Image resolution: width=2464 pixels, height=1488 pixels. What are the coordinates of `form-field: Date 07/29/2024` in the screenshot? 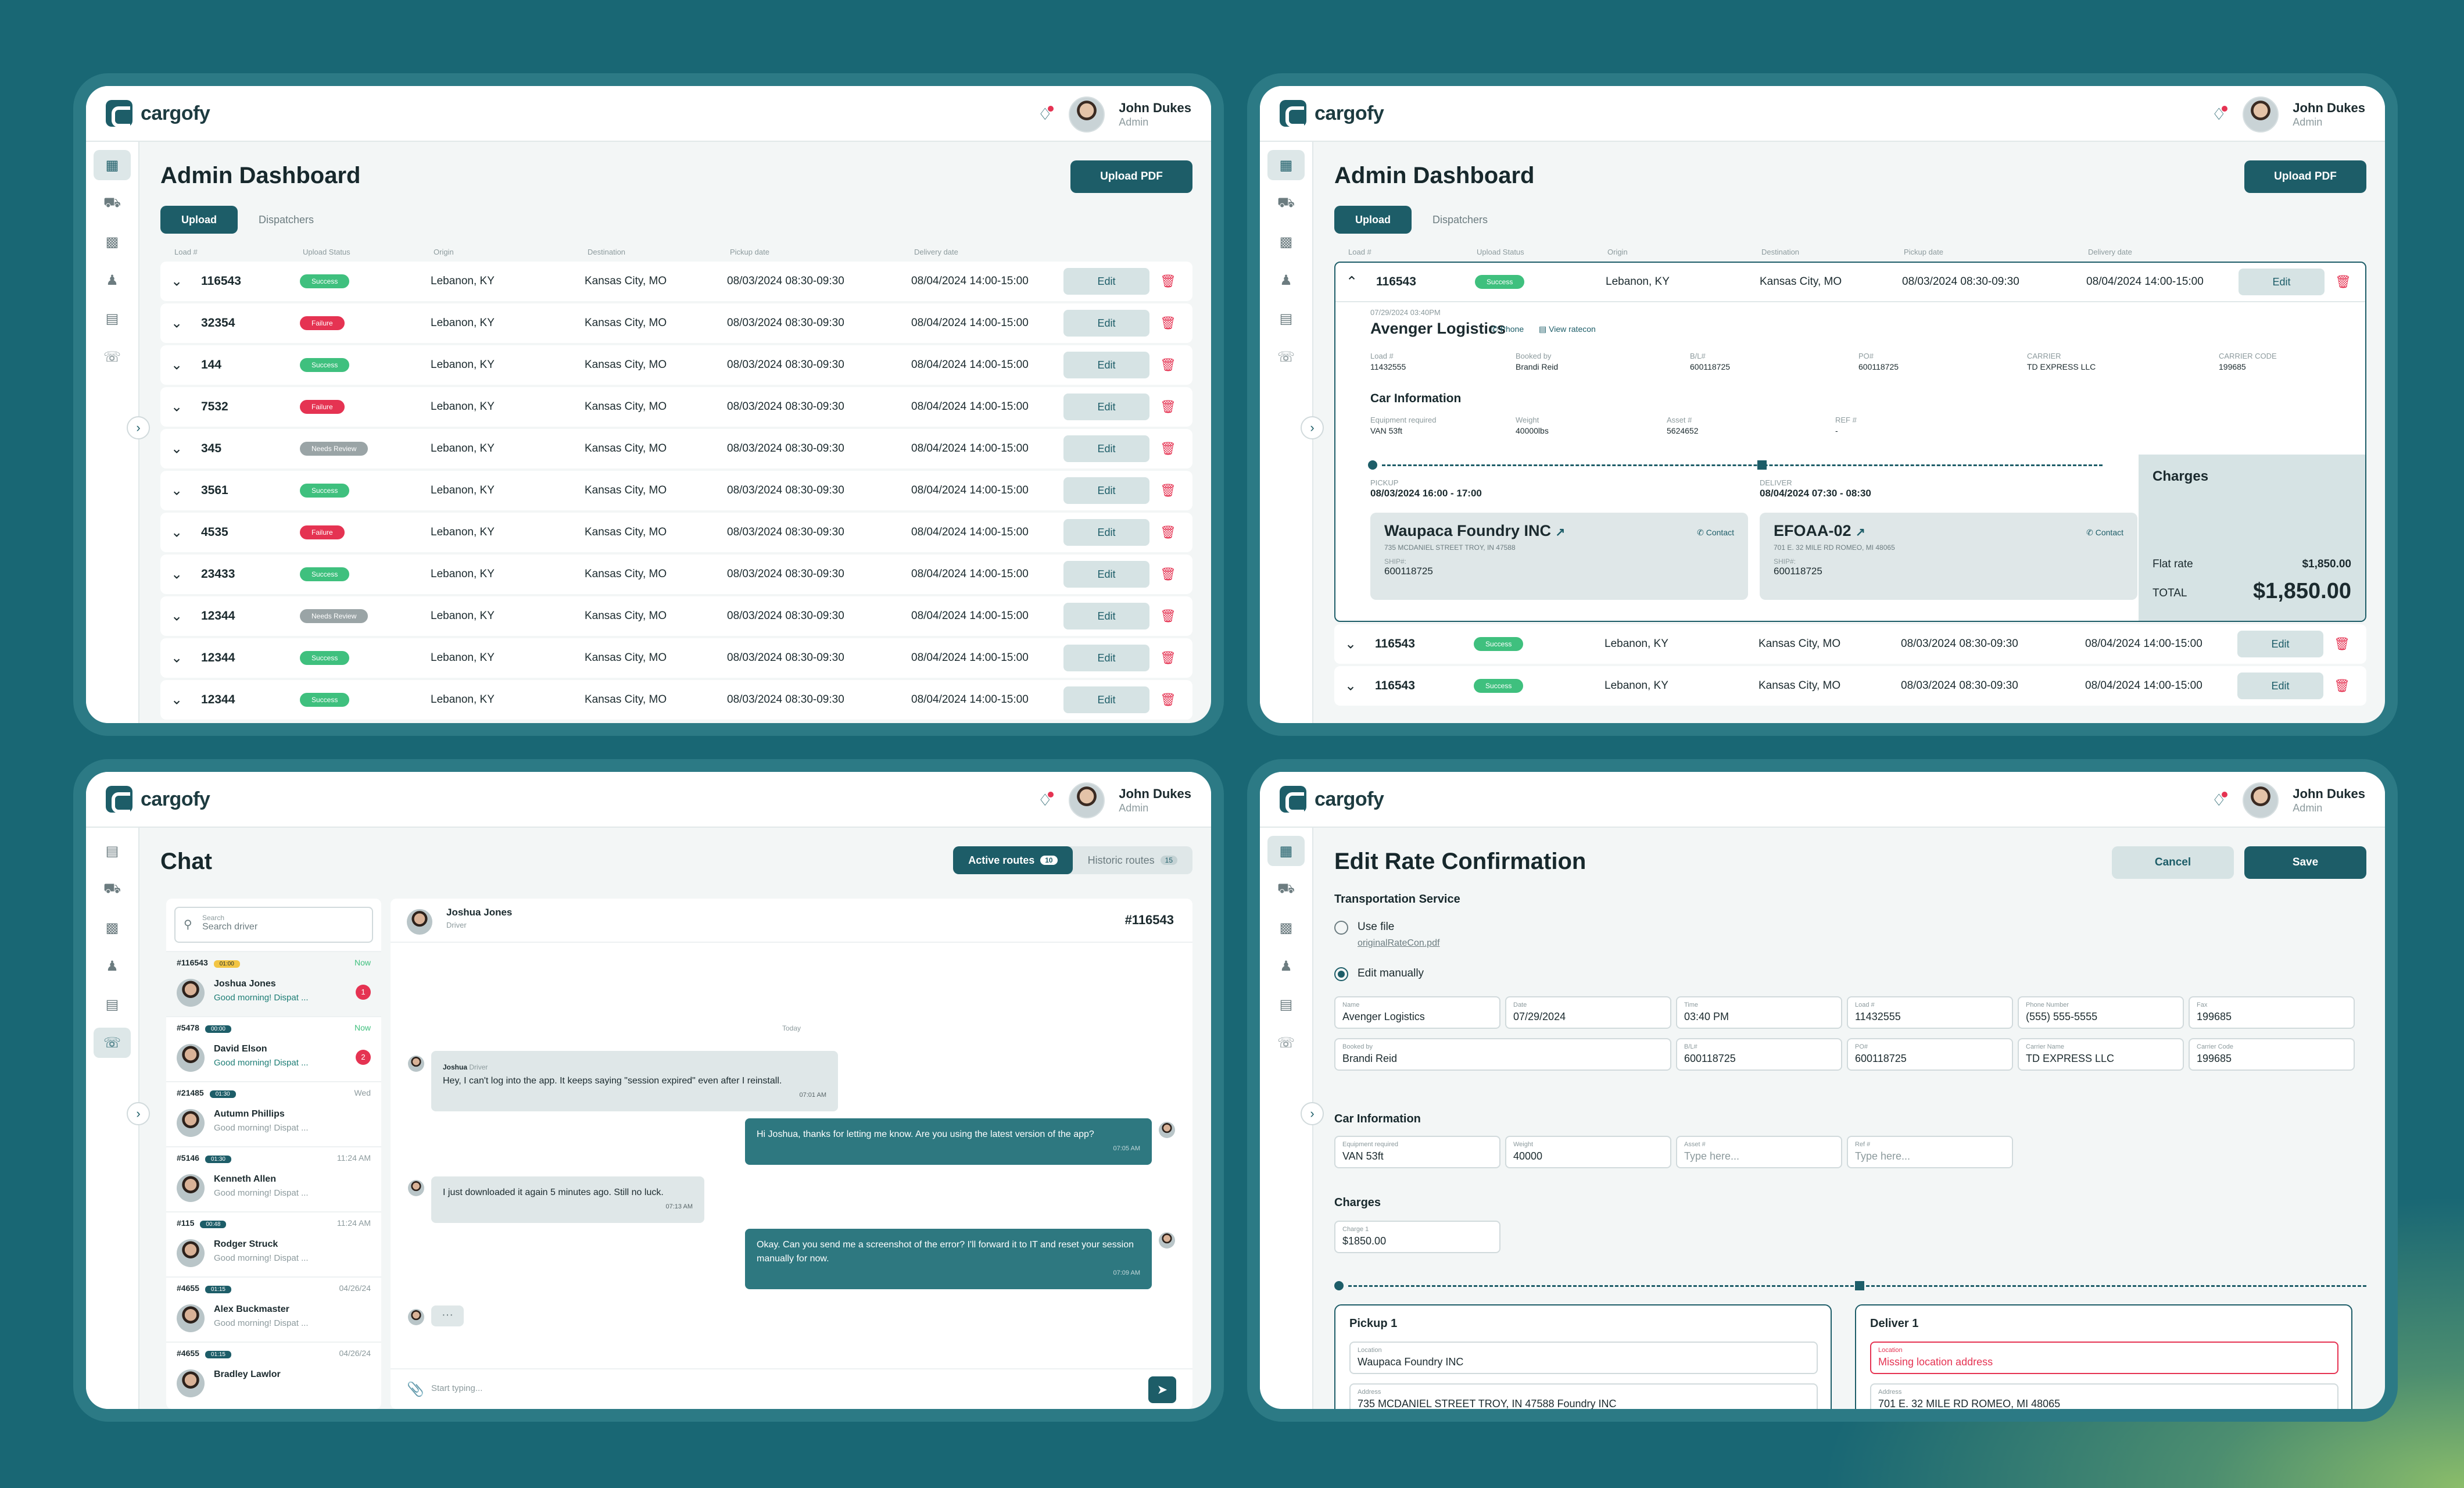 It's located at (1588, 1013).